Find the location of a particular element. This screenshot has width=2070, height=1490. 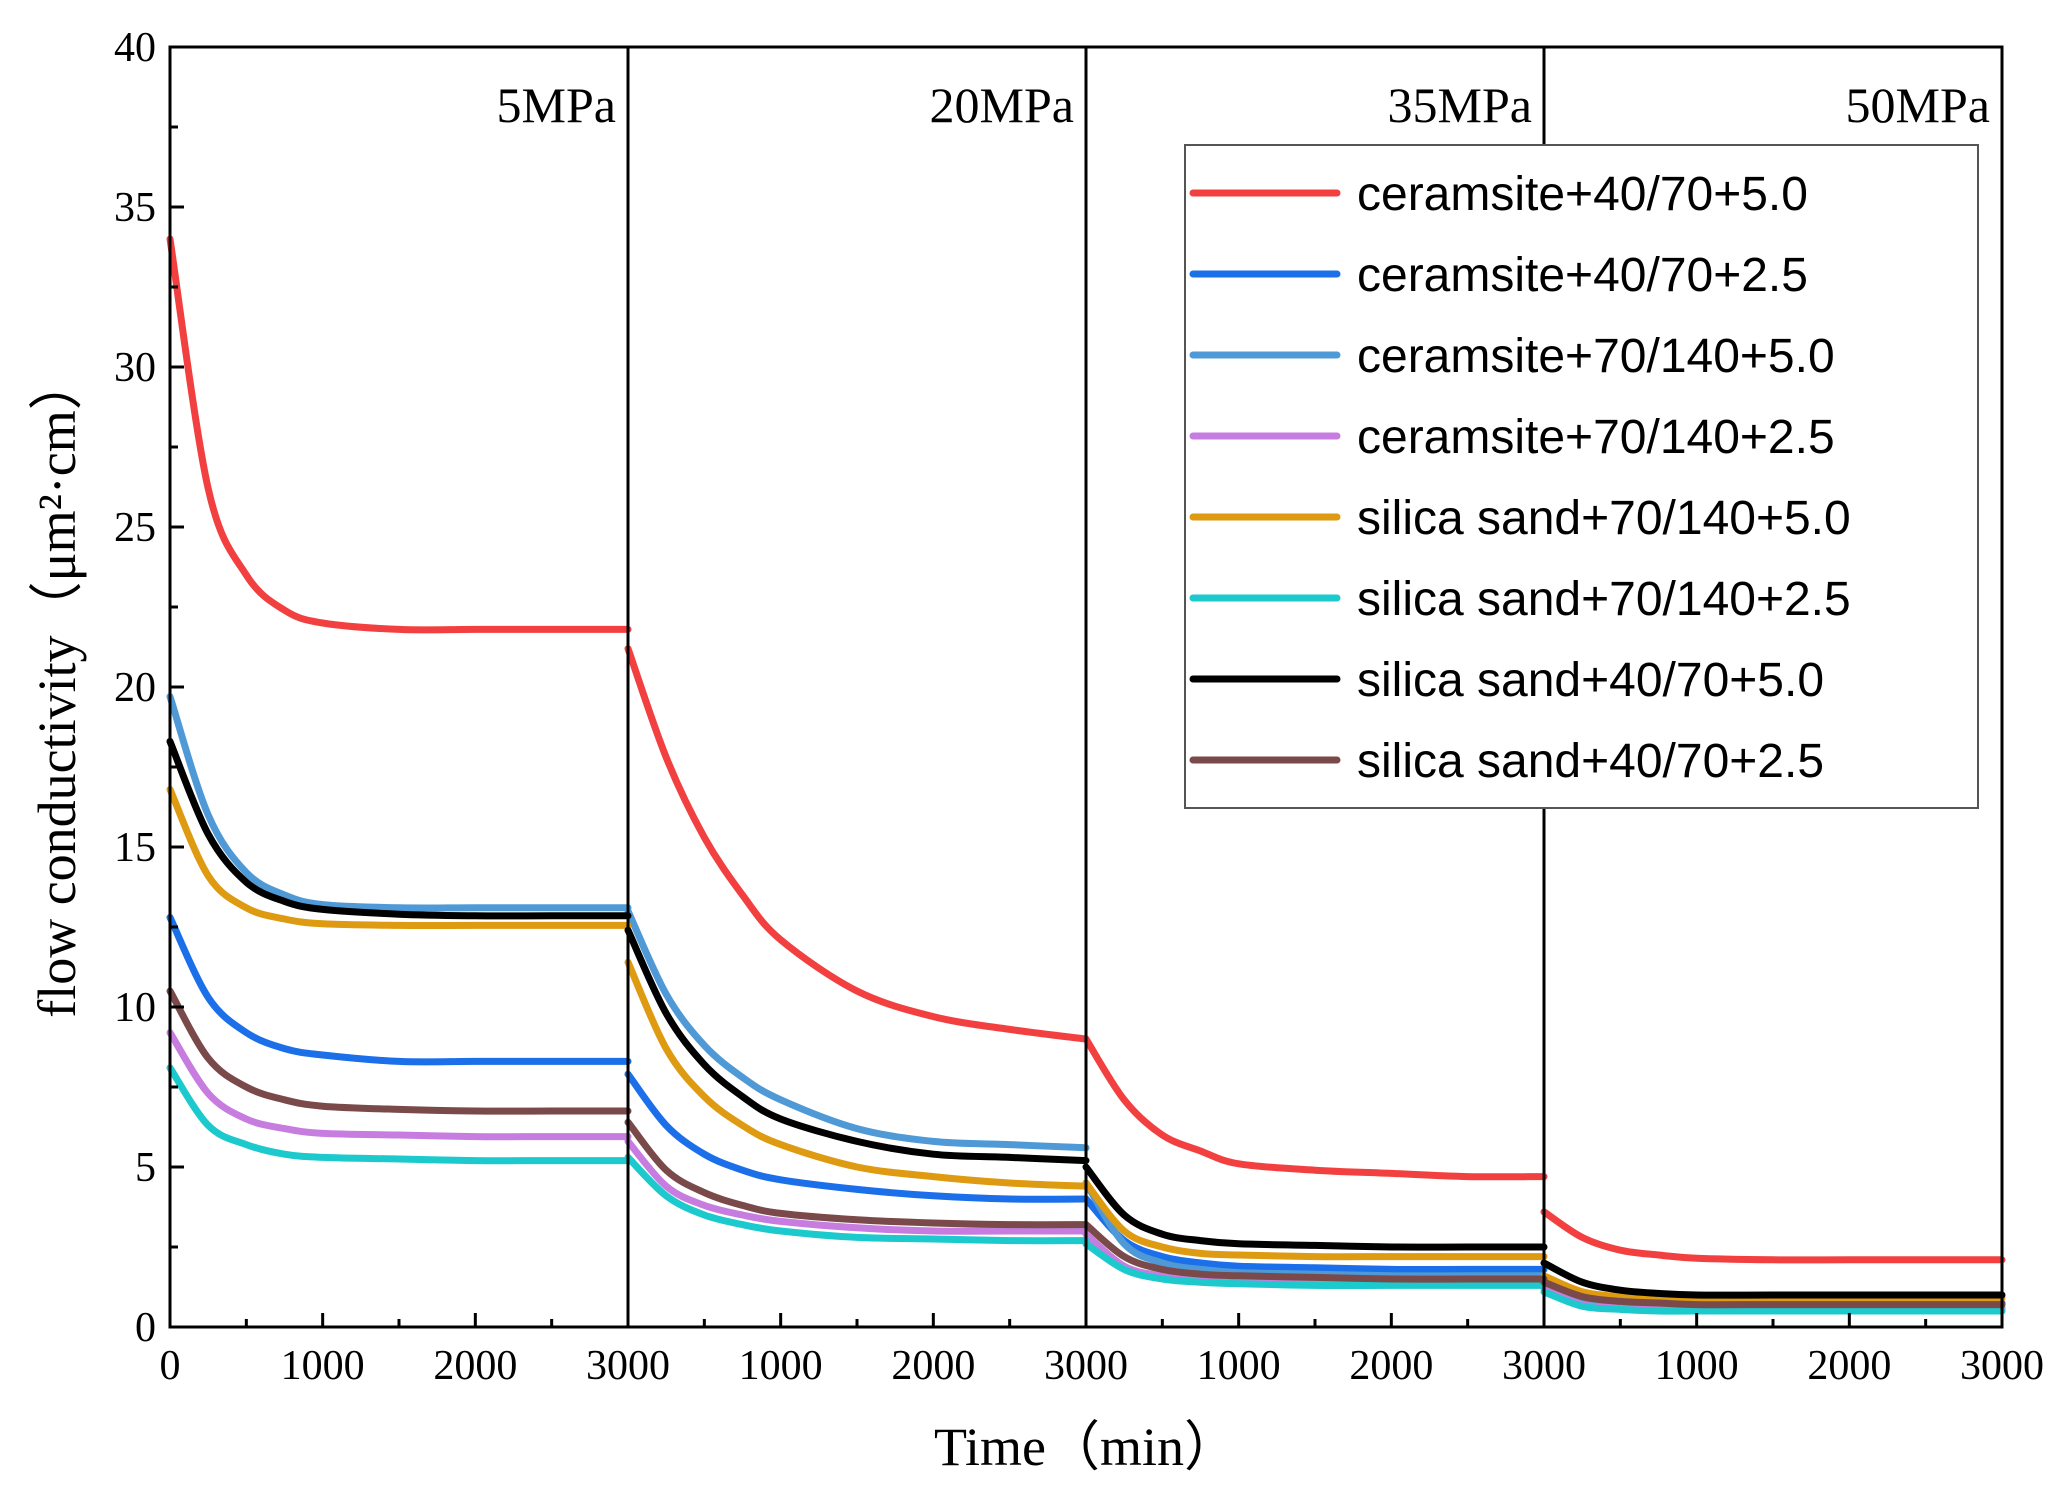

x-tick-label: 0 is located at coordinates (170, 1366).